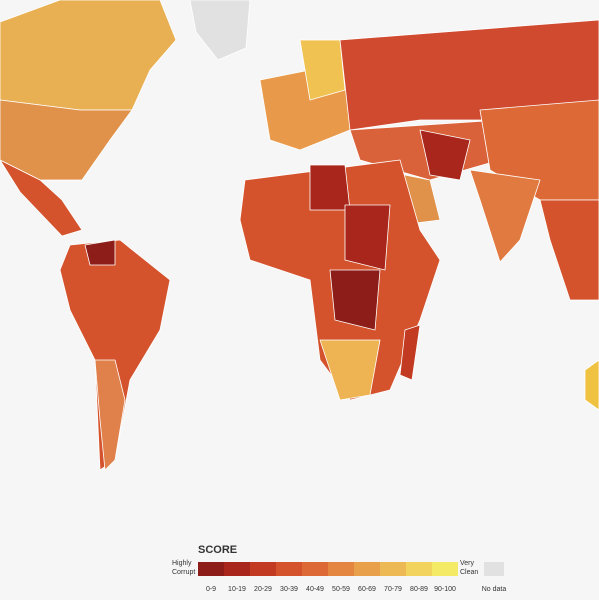 The height and width of the screenshot is (600, 599). What do you see at coordinates (88, 55) in the screenshot?
I see `canada` at bounding box center [88, 55].